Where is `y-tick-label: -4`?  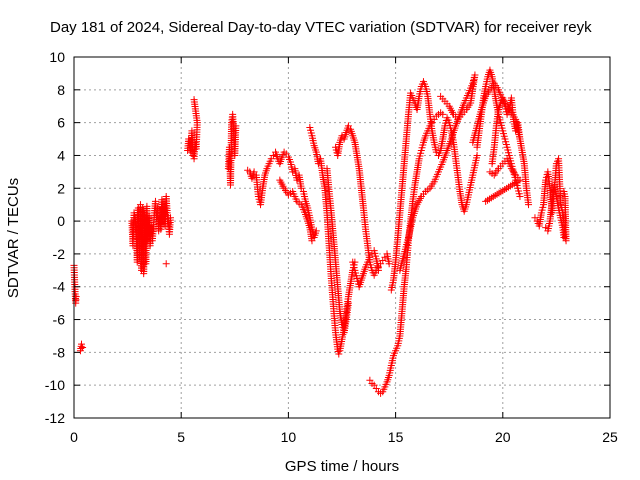
y-tick-label: -4 is located at coordinates (59, 287).